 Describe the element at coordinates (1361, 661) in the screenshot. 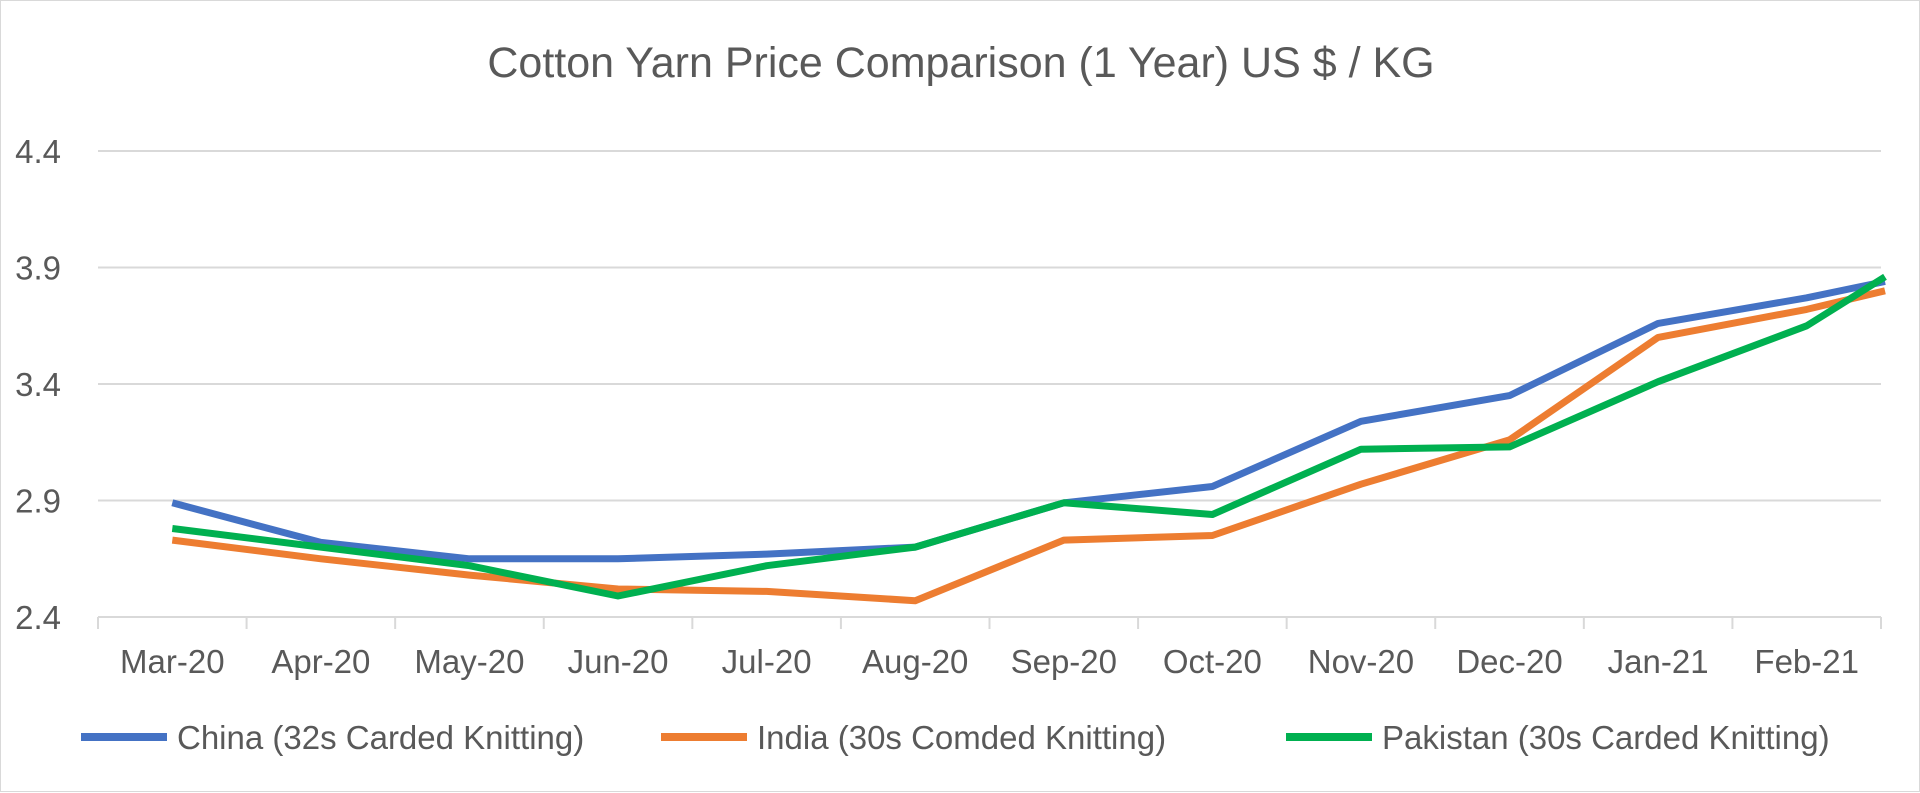

I see `x-tick-label: Nov-20` at that location.